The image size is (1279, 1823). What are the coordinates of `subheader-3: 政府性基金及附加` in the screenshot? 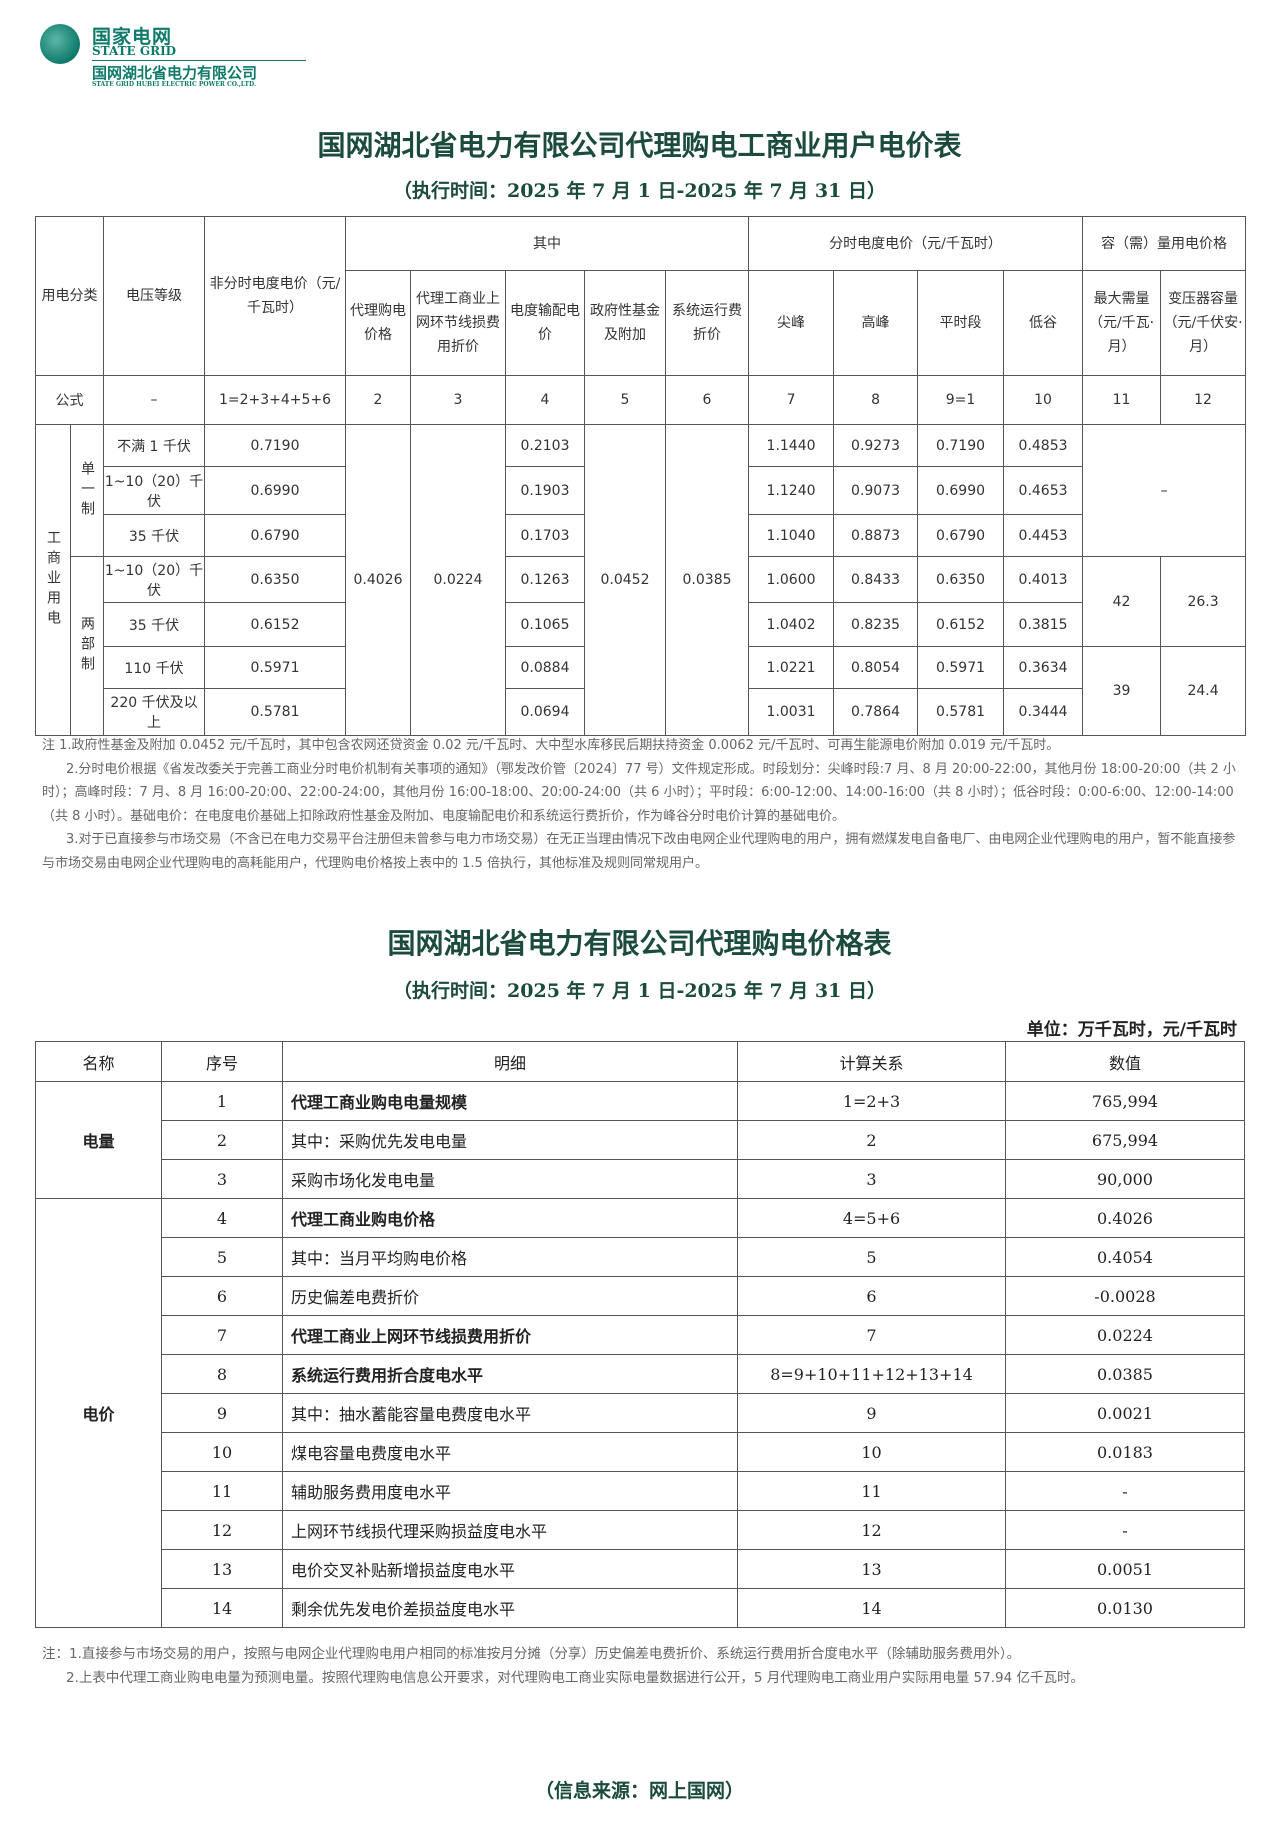 It's located at (625, 323).